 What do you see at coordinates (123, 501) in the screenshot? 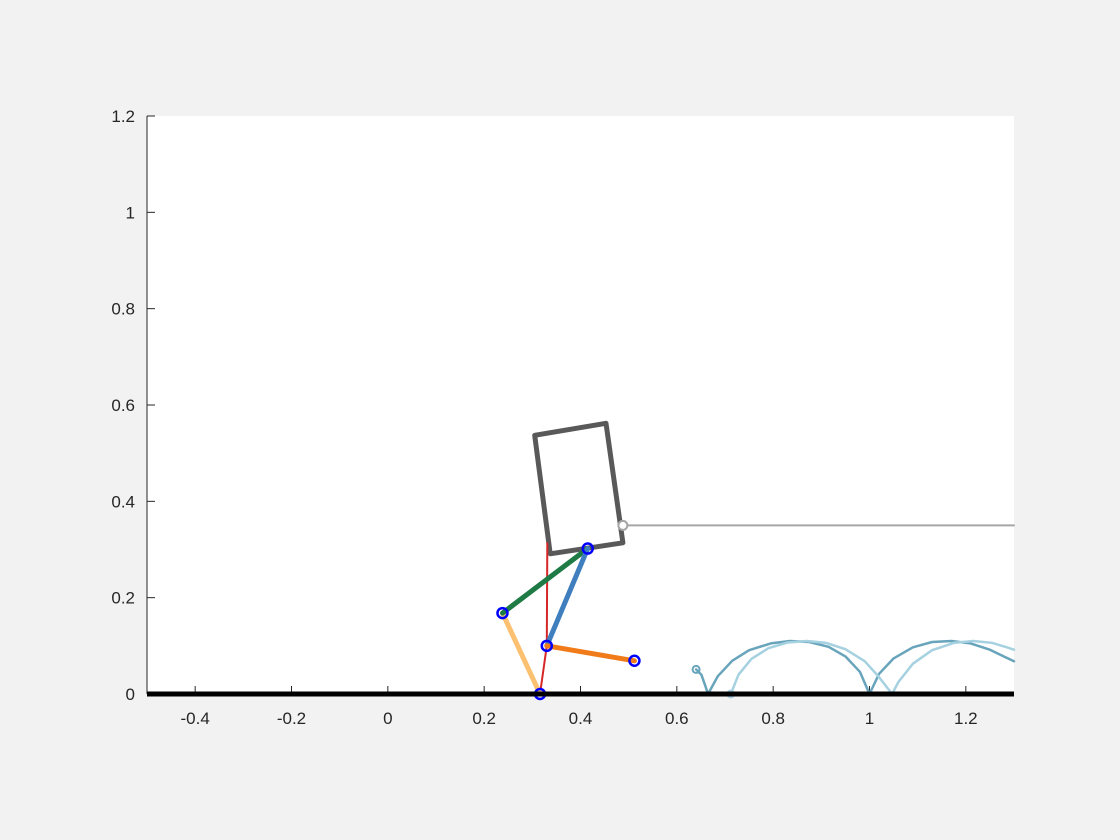
I see `y-tick-label: 0.4` at bounding box center [123, 501].